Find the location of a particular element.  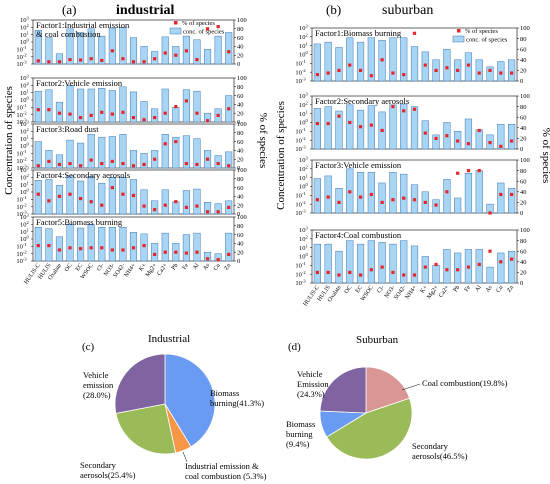

marker-Oxalate is located at coordinates (59, 196).